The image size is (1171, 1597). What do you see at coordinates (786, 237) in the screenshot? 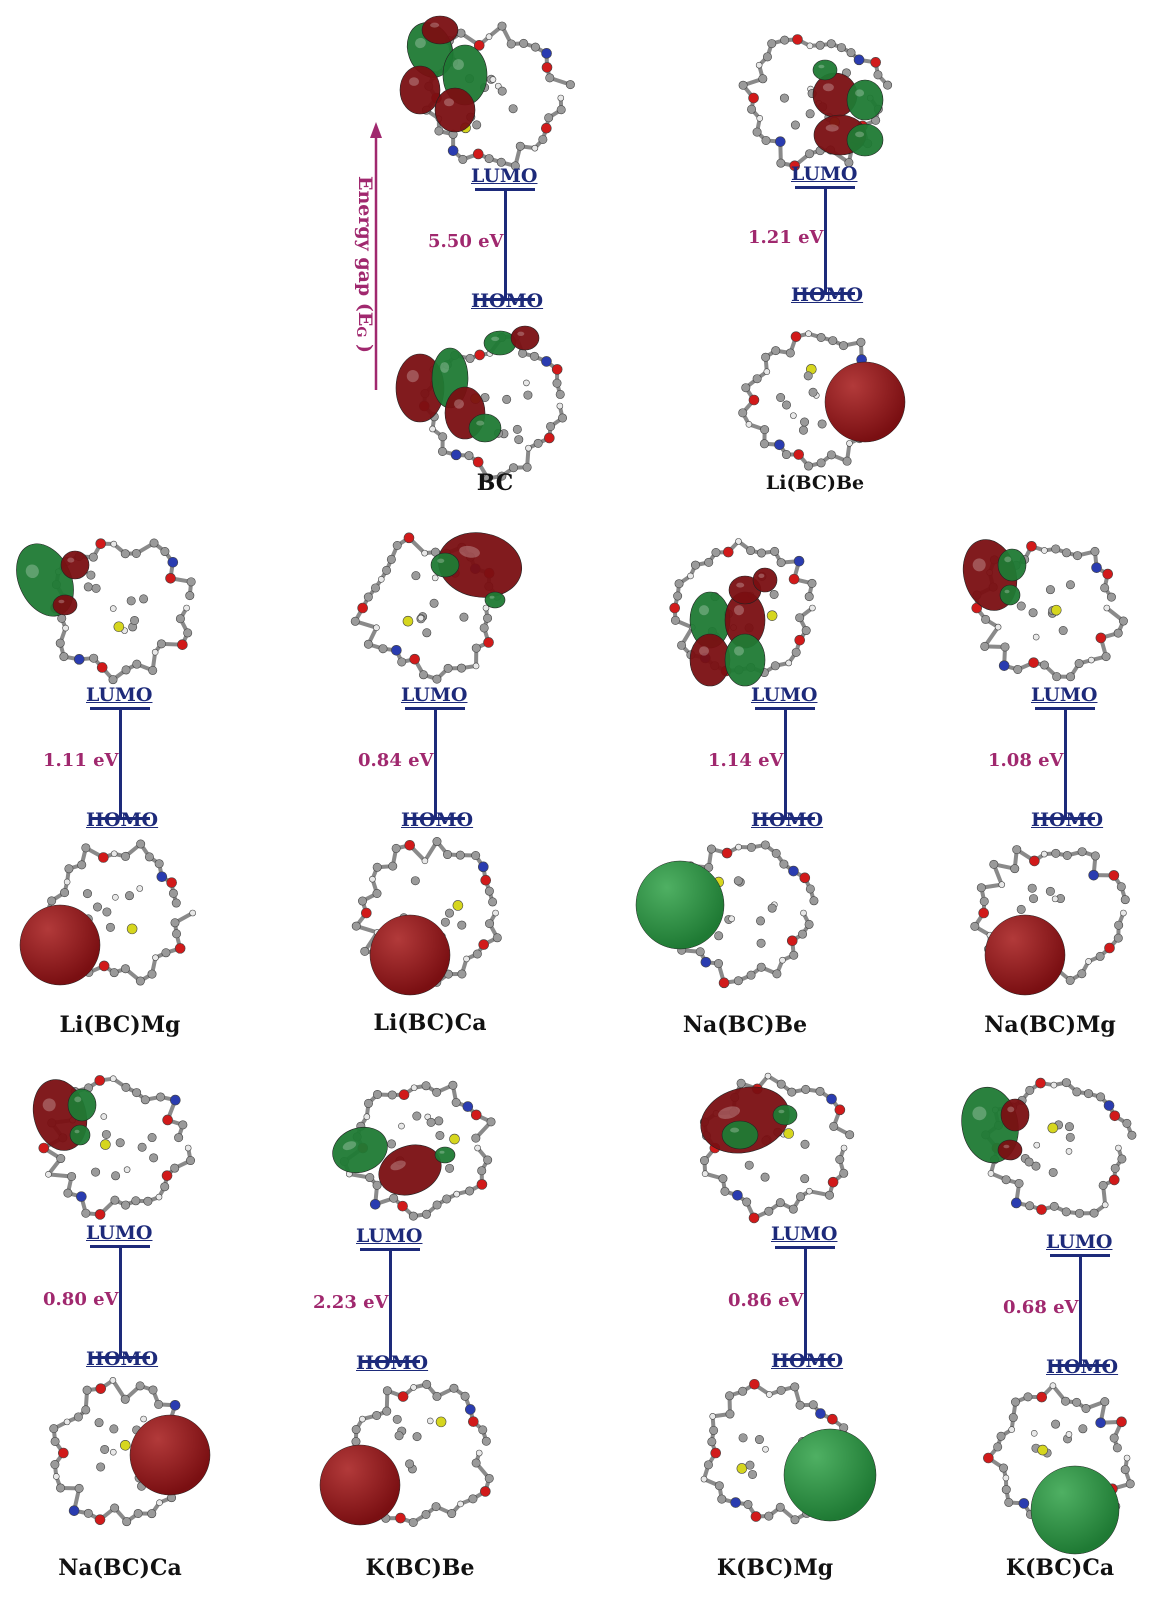
I see `energy-gap-value: 1.21 eV` at bounding box center [786, 237].